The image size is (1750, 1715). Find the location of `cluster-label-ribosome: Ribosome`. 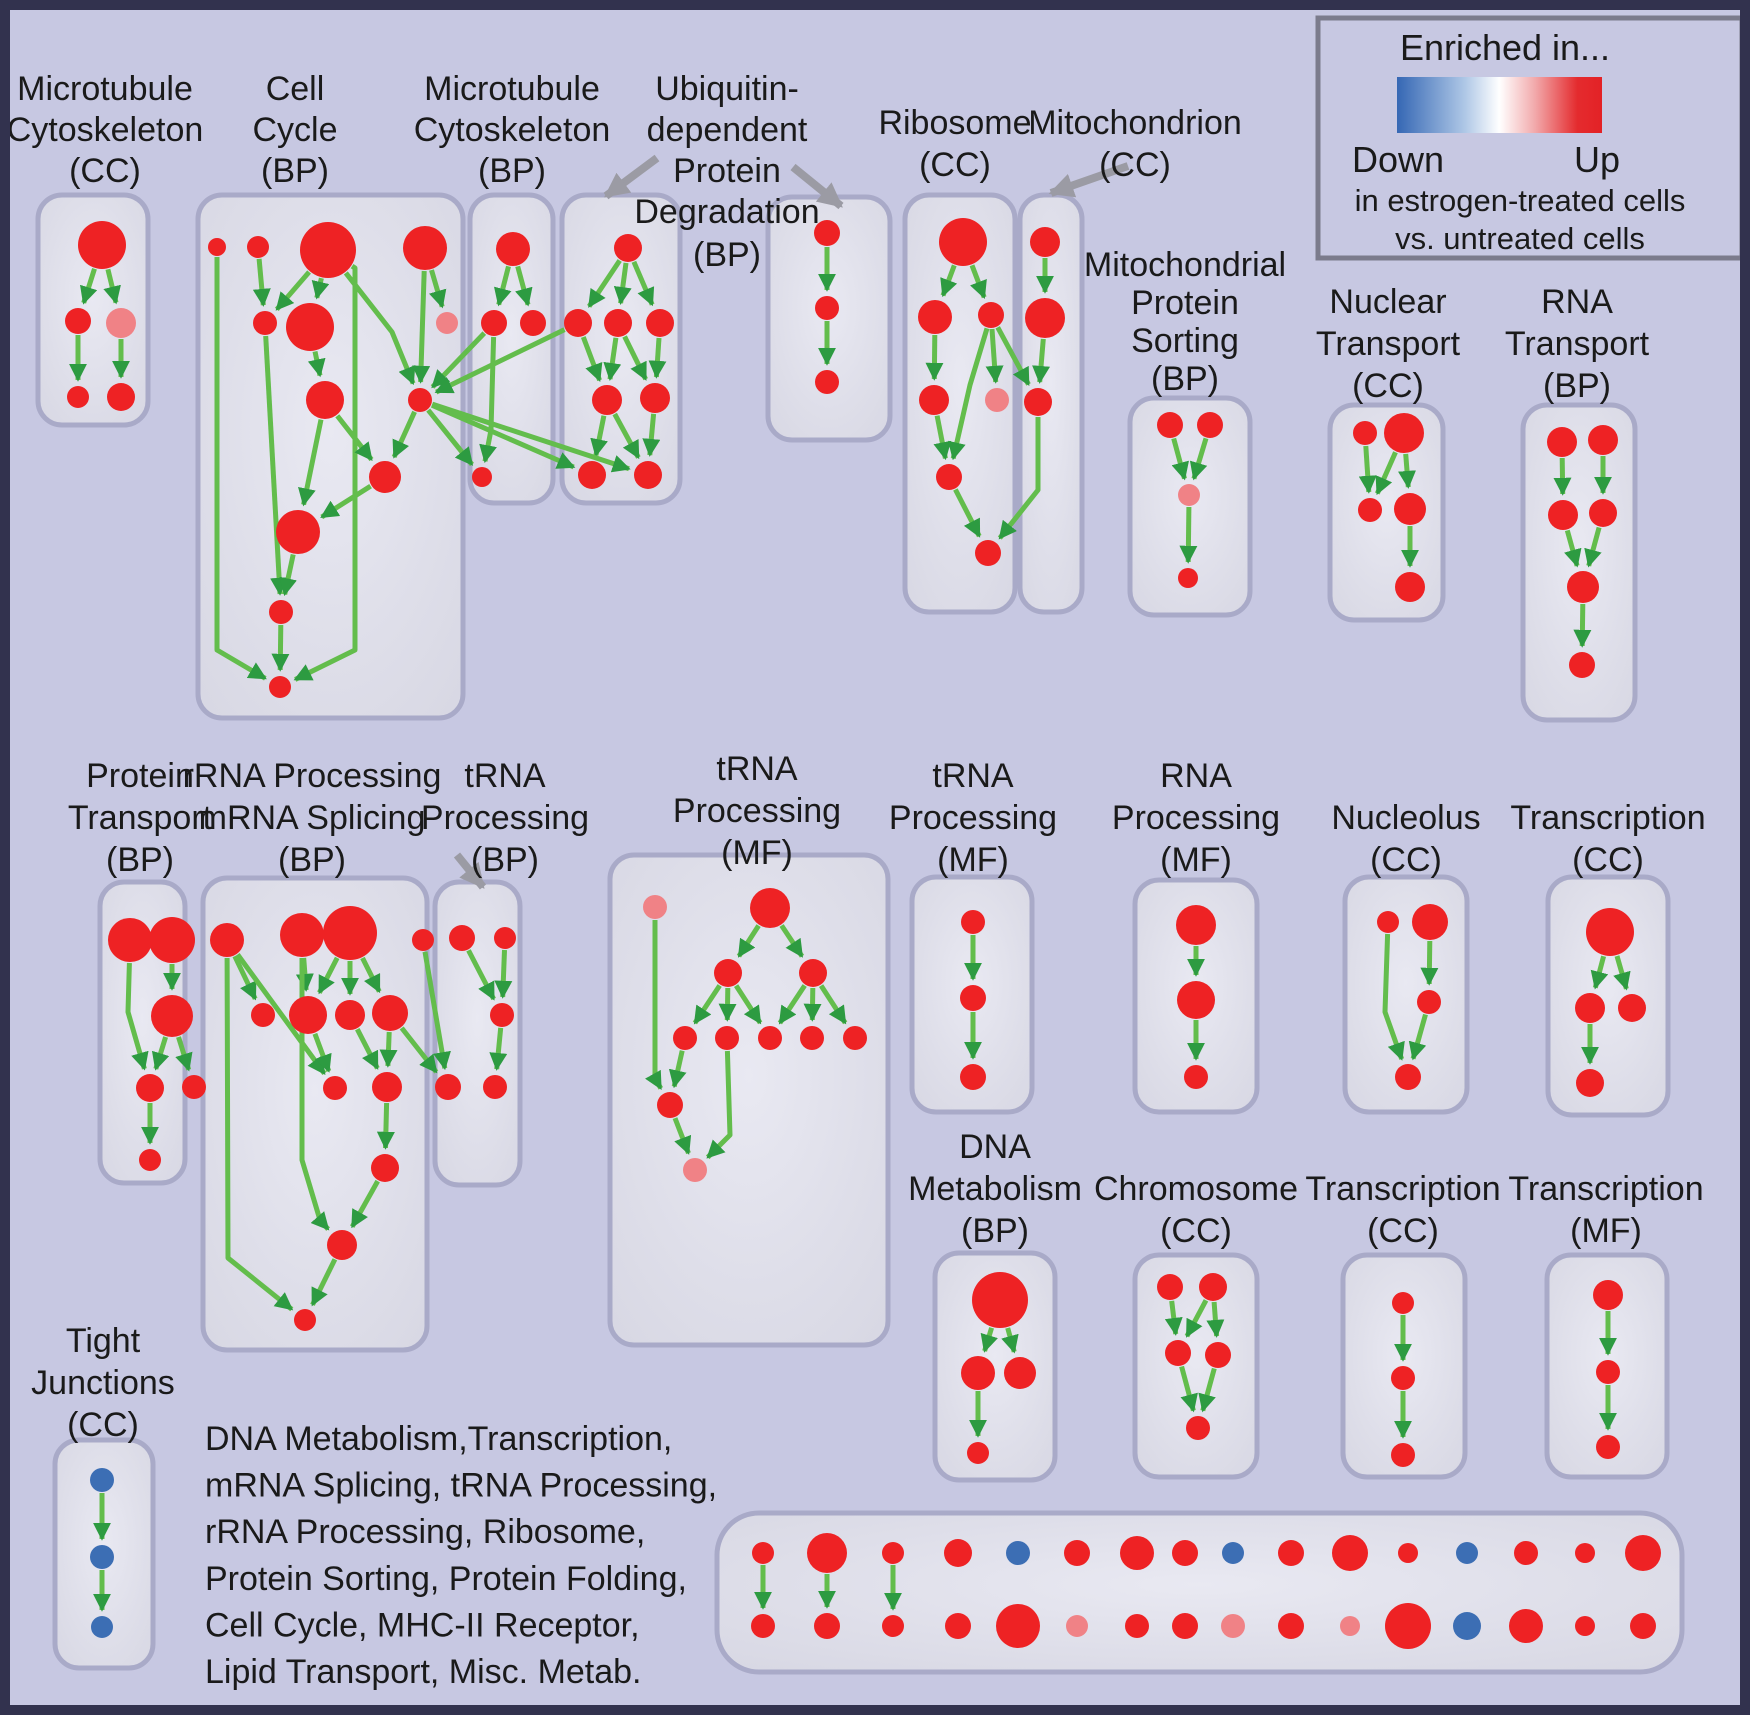

cluster-label-ribosome: Ribosome is located at coordinates (954, 123).